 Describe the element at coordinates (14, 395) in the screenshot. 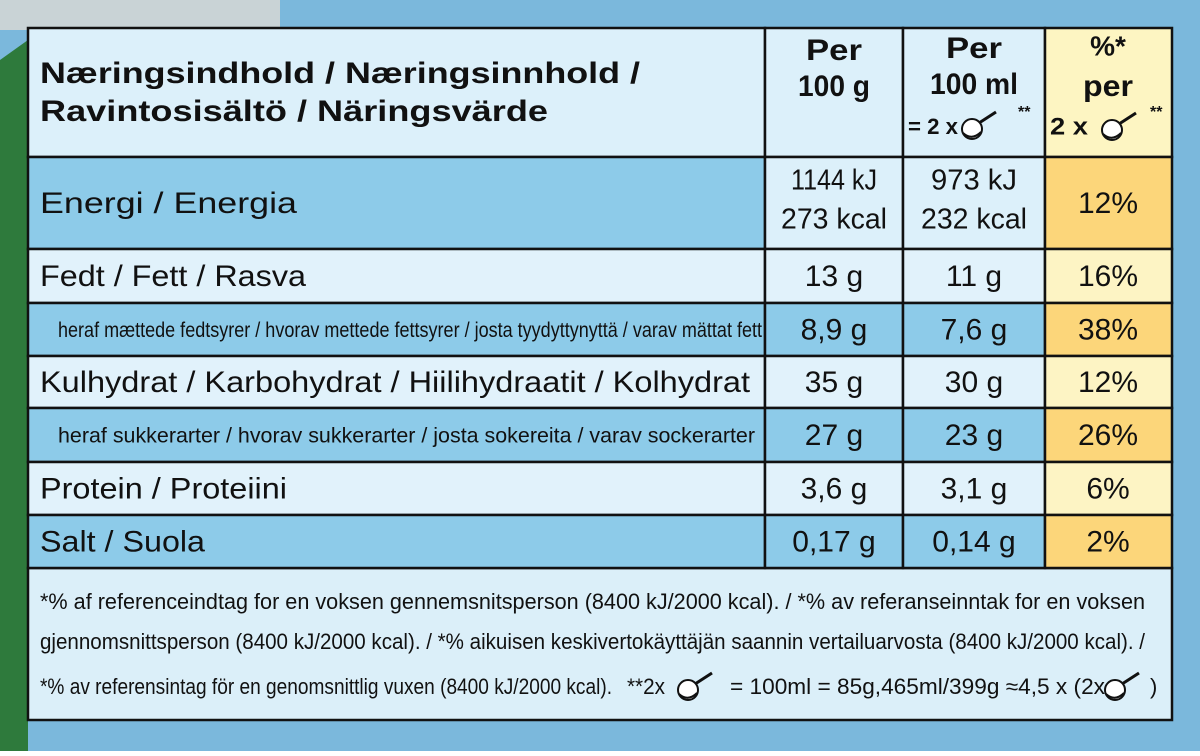

I see `green-edge` at that location.